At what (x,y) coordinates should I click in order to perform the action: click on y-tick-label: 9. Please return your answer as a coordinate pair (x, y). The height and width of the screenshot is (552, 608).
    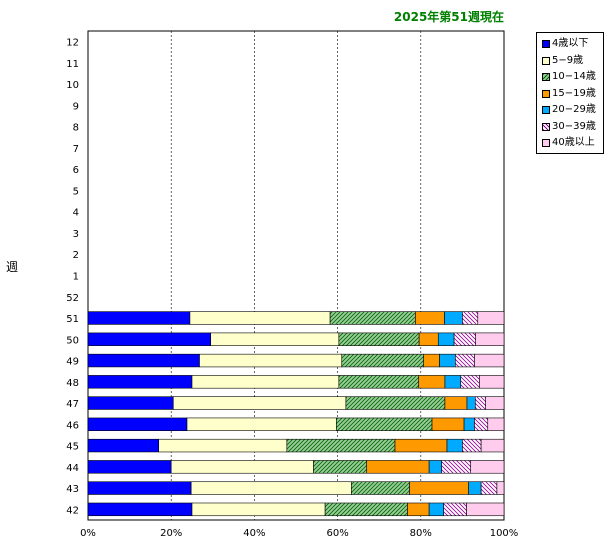
    Looking at the image, I should click on (76, 106).